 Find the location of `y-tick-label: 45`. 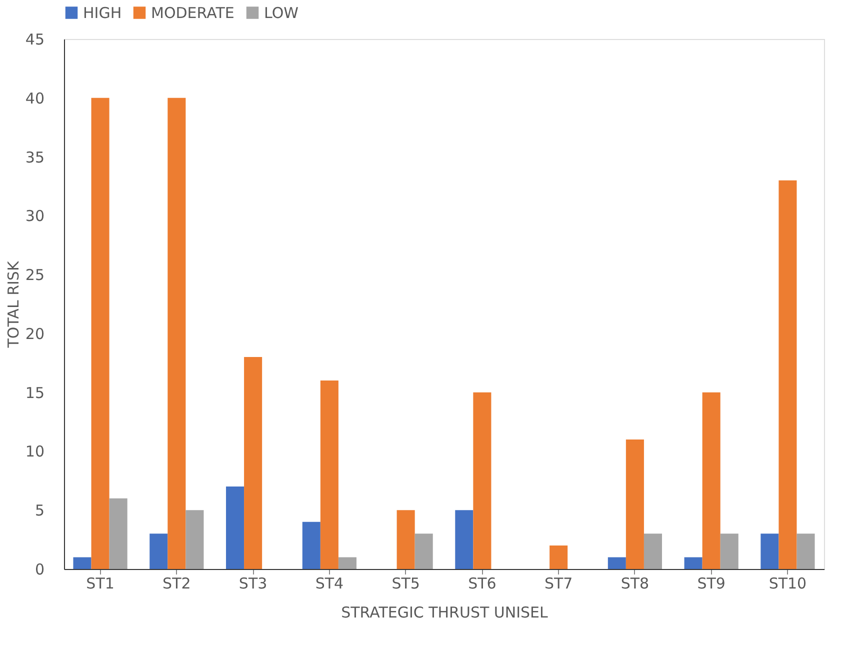

y-tick-label: 45 is located at coordinates (34, 39).